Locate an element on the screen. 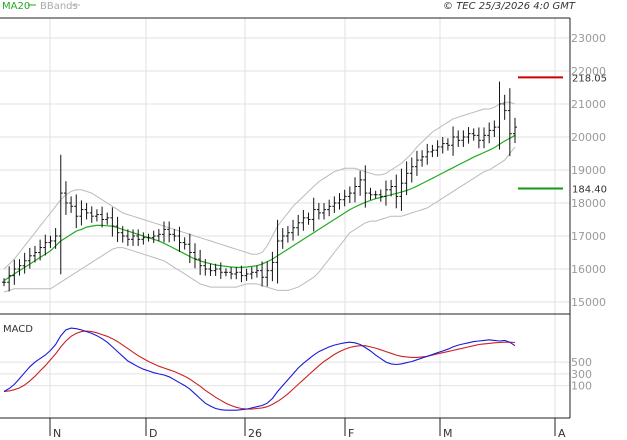 The image size is (627, 440). resistance-label: 218.05 is located at coordinates (589, 78).